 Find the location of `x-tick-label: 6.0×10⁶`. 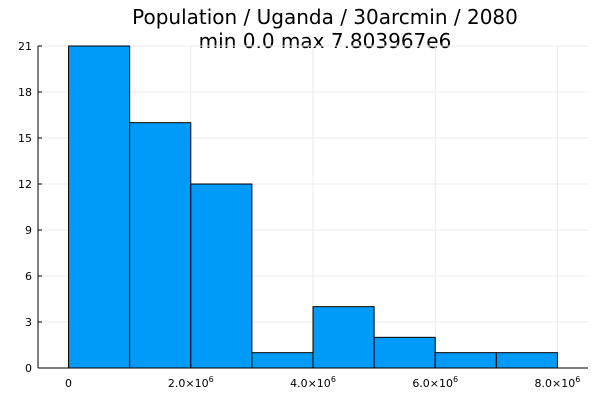

x-tick-label: 6.0×10⁶ is located at coordinates (435, 382).